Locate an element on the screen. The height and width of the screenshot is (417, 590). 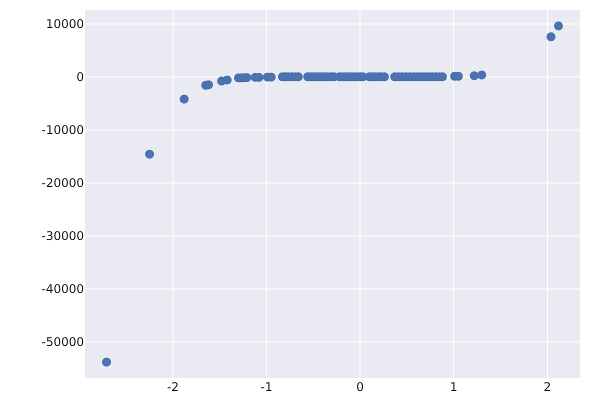
y-tick-label: 10000 is located at coordinates (65, 23).